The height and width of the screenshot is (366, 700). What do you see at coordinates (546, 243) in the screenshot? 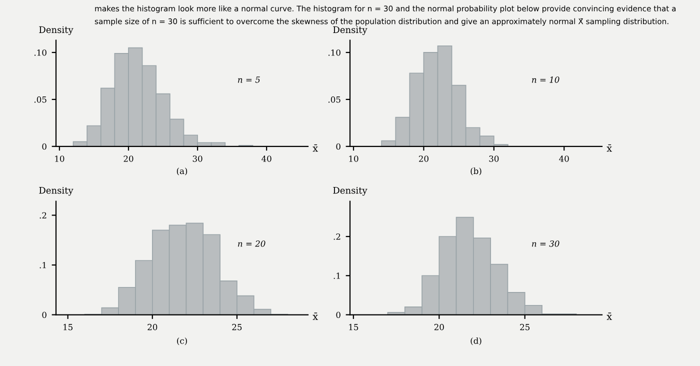
I see `annotation: n = 30` at bounding box center [546, 243].